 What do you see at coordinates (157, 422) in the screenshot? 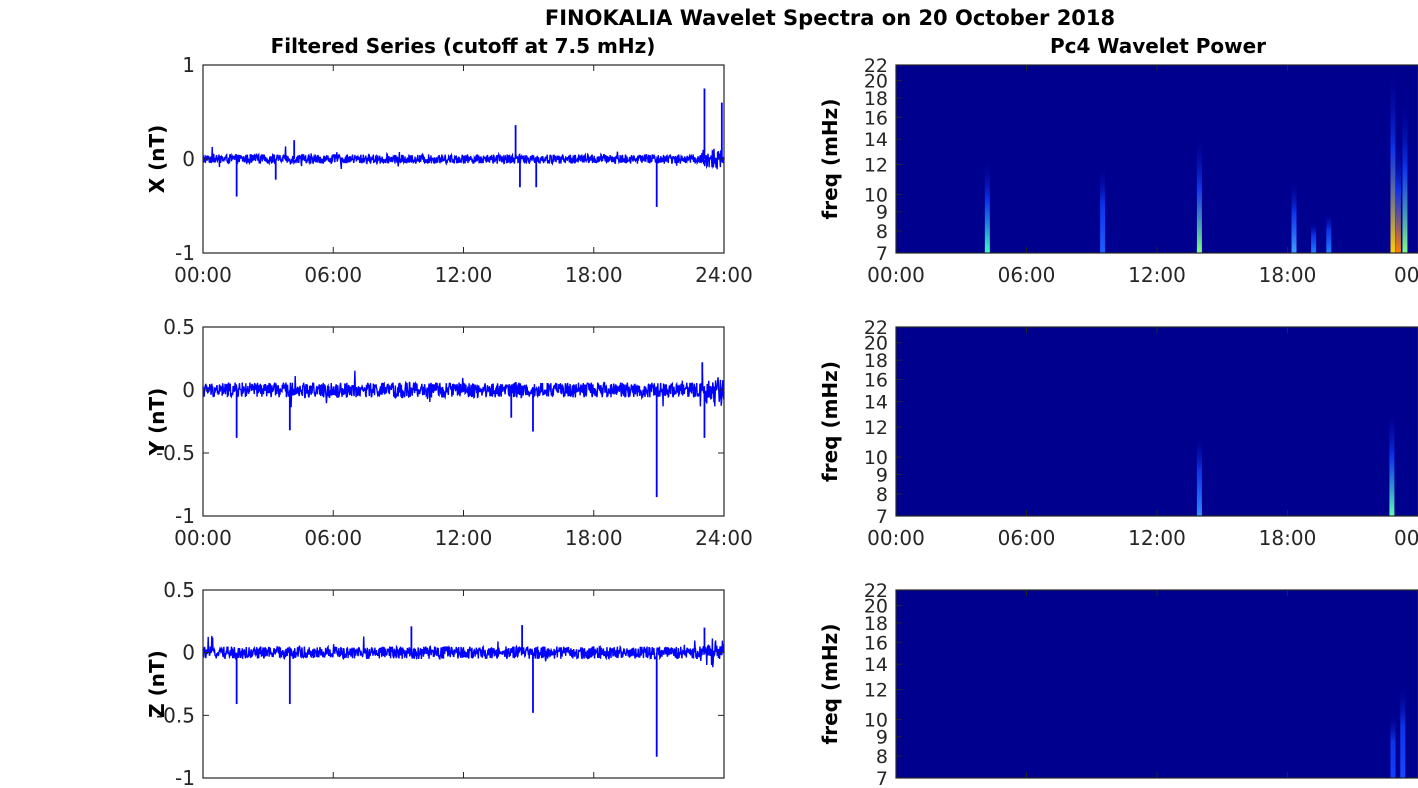
I see `y-axis-label: Y (nT)` at bounding box center [157, 422].